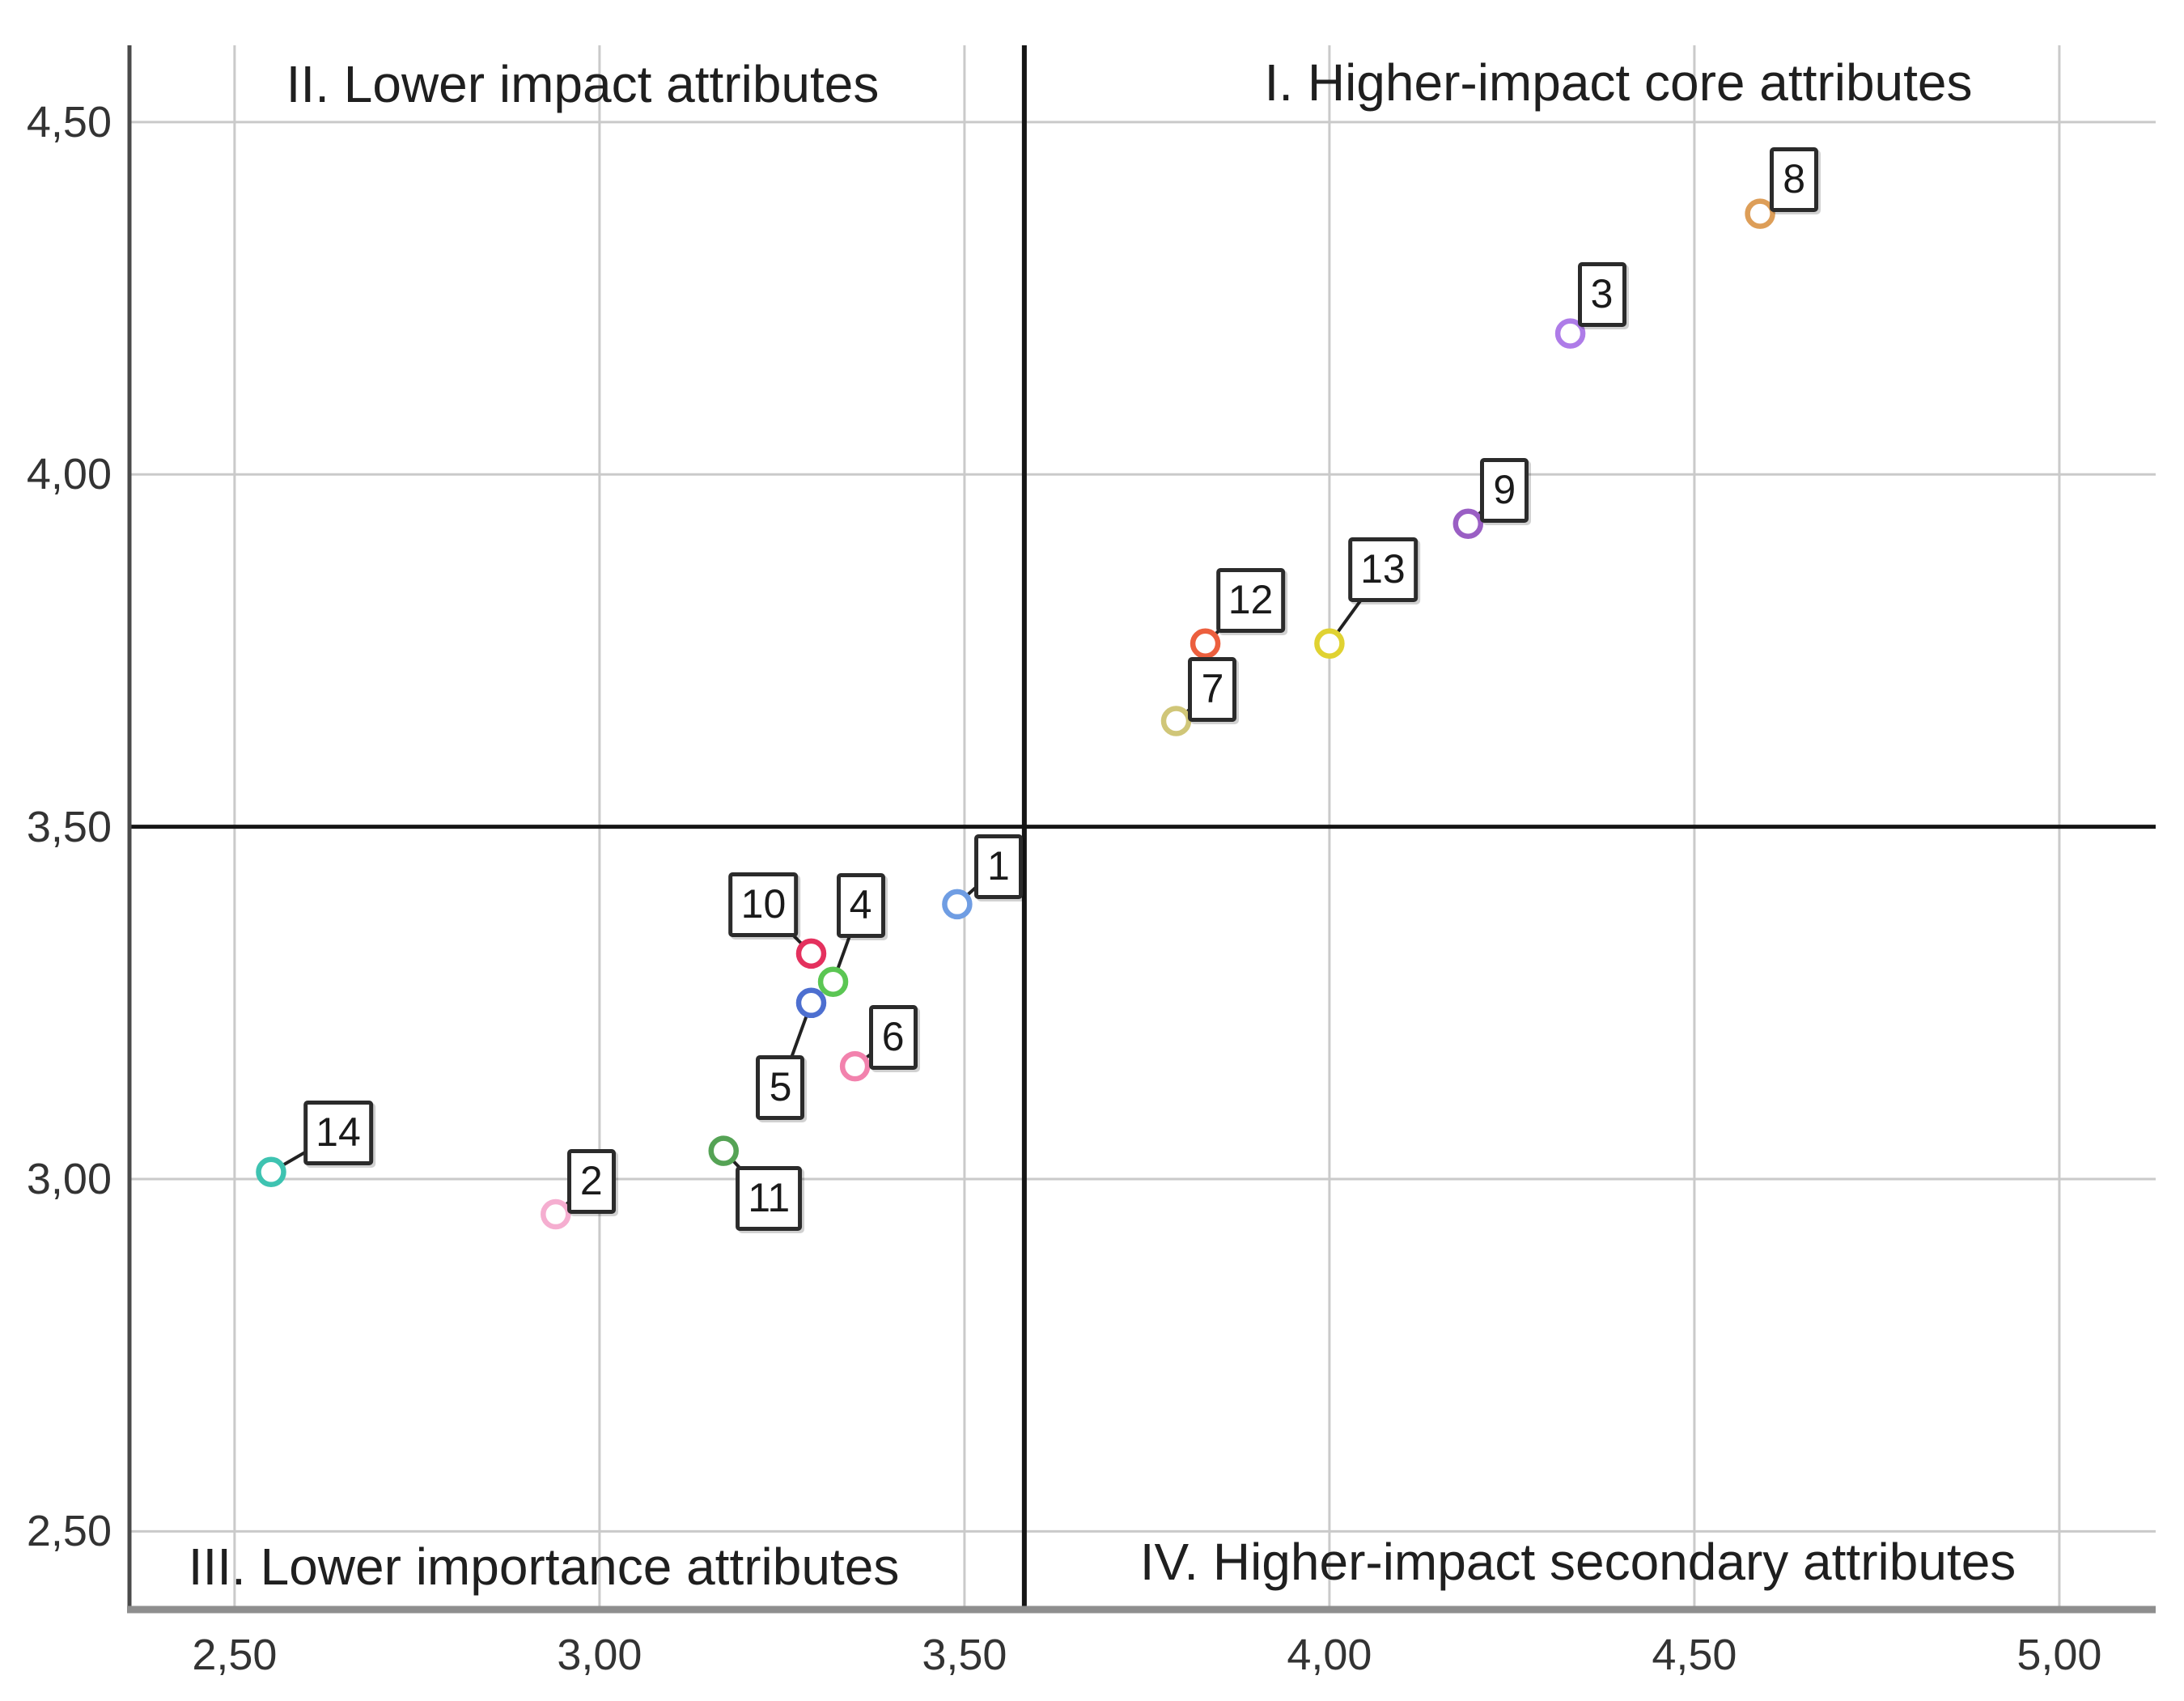 This screenshot has width=2184, height=1701. Describe the element at coordinates (1695, 1655) in the screenshot. I see `x-tick-label: 4,50` at that location.